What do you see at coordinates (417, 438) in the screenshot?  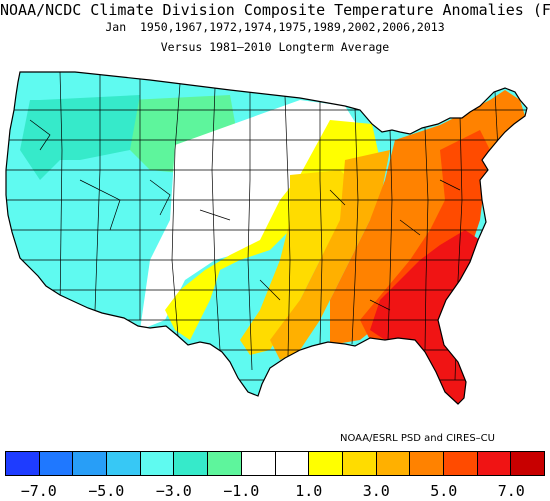 I see `data-source-credit: NOAA/ESRL PSD and CIRES–CU` at bounding box center [417, 438].